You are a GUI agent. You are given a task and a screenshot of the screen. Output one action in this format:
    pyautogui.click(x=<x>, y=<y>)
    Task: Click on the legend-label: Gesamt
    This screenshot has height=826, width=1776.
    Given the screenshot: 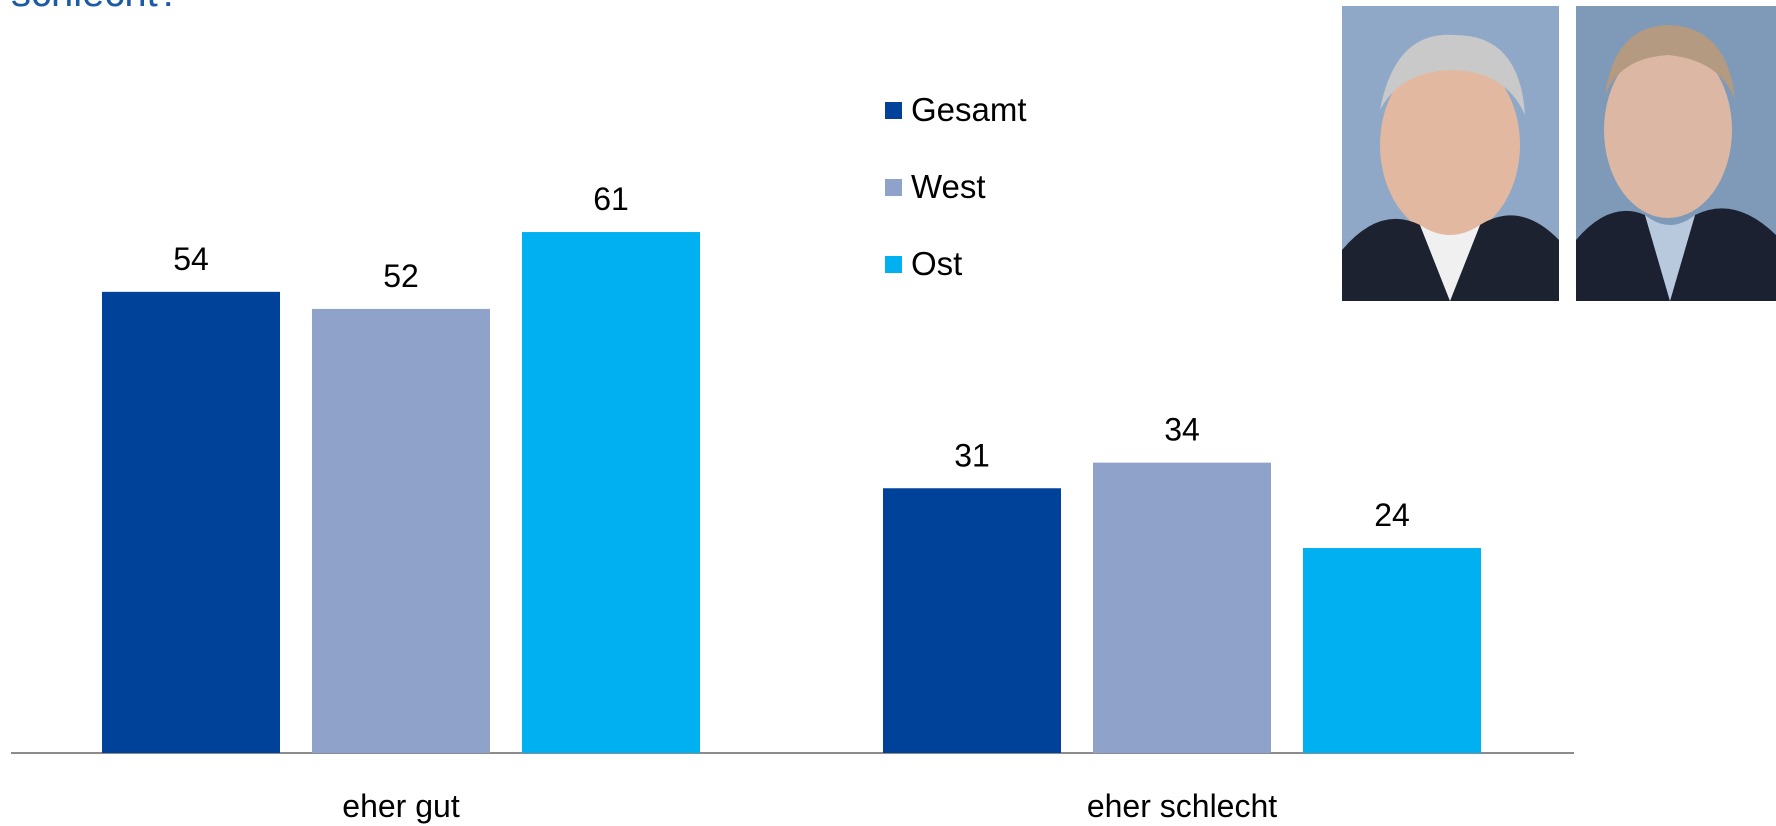 What is the action you would take?
    pyautogui.click(x=969, y=109)
    